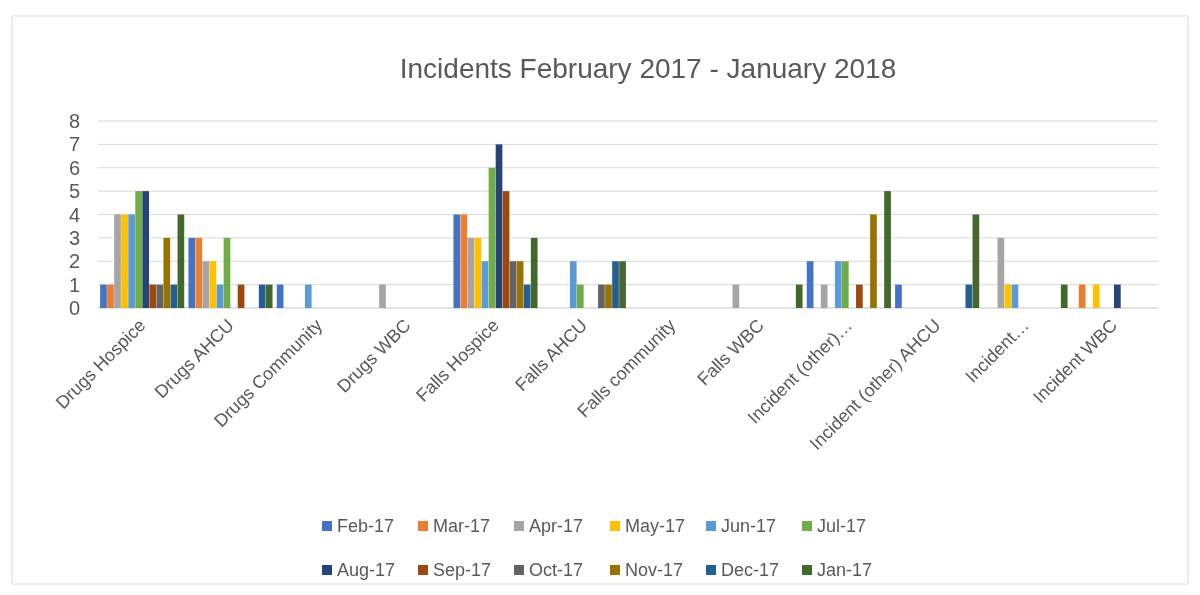 This screenshot has width=1200, height=595. Describe the element at coordinates (556, 570) in the screenshot. I see `legend-label: Oct-17` at that location.